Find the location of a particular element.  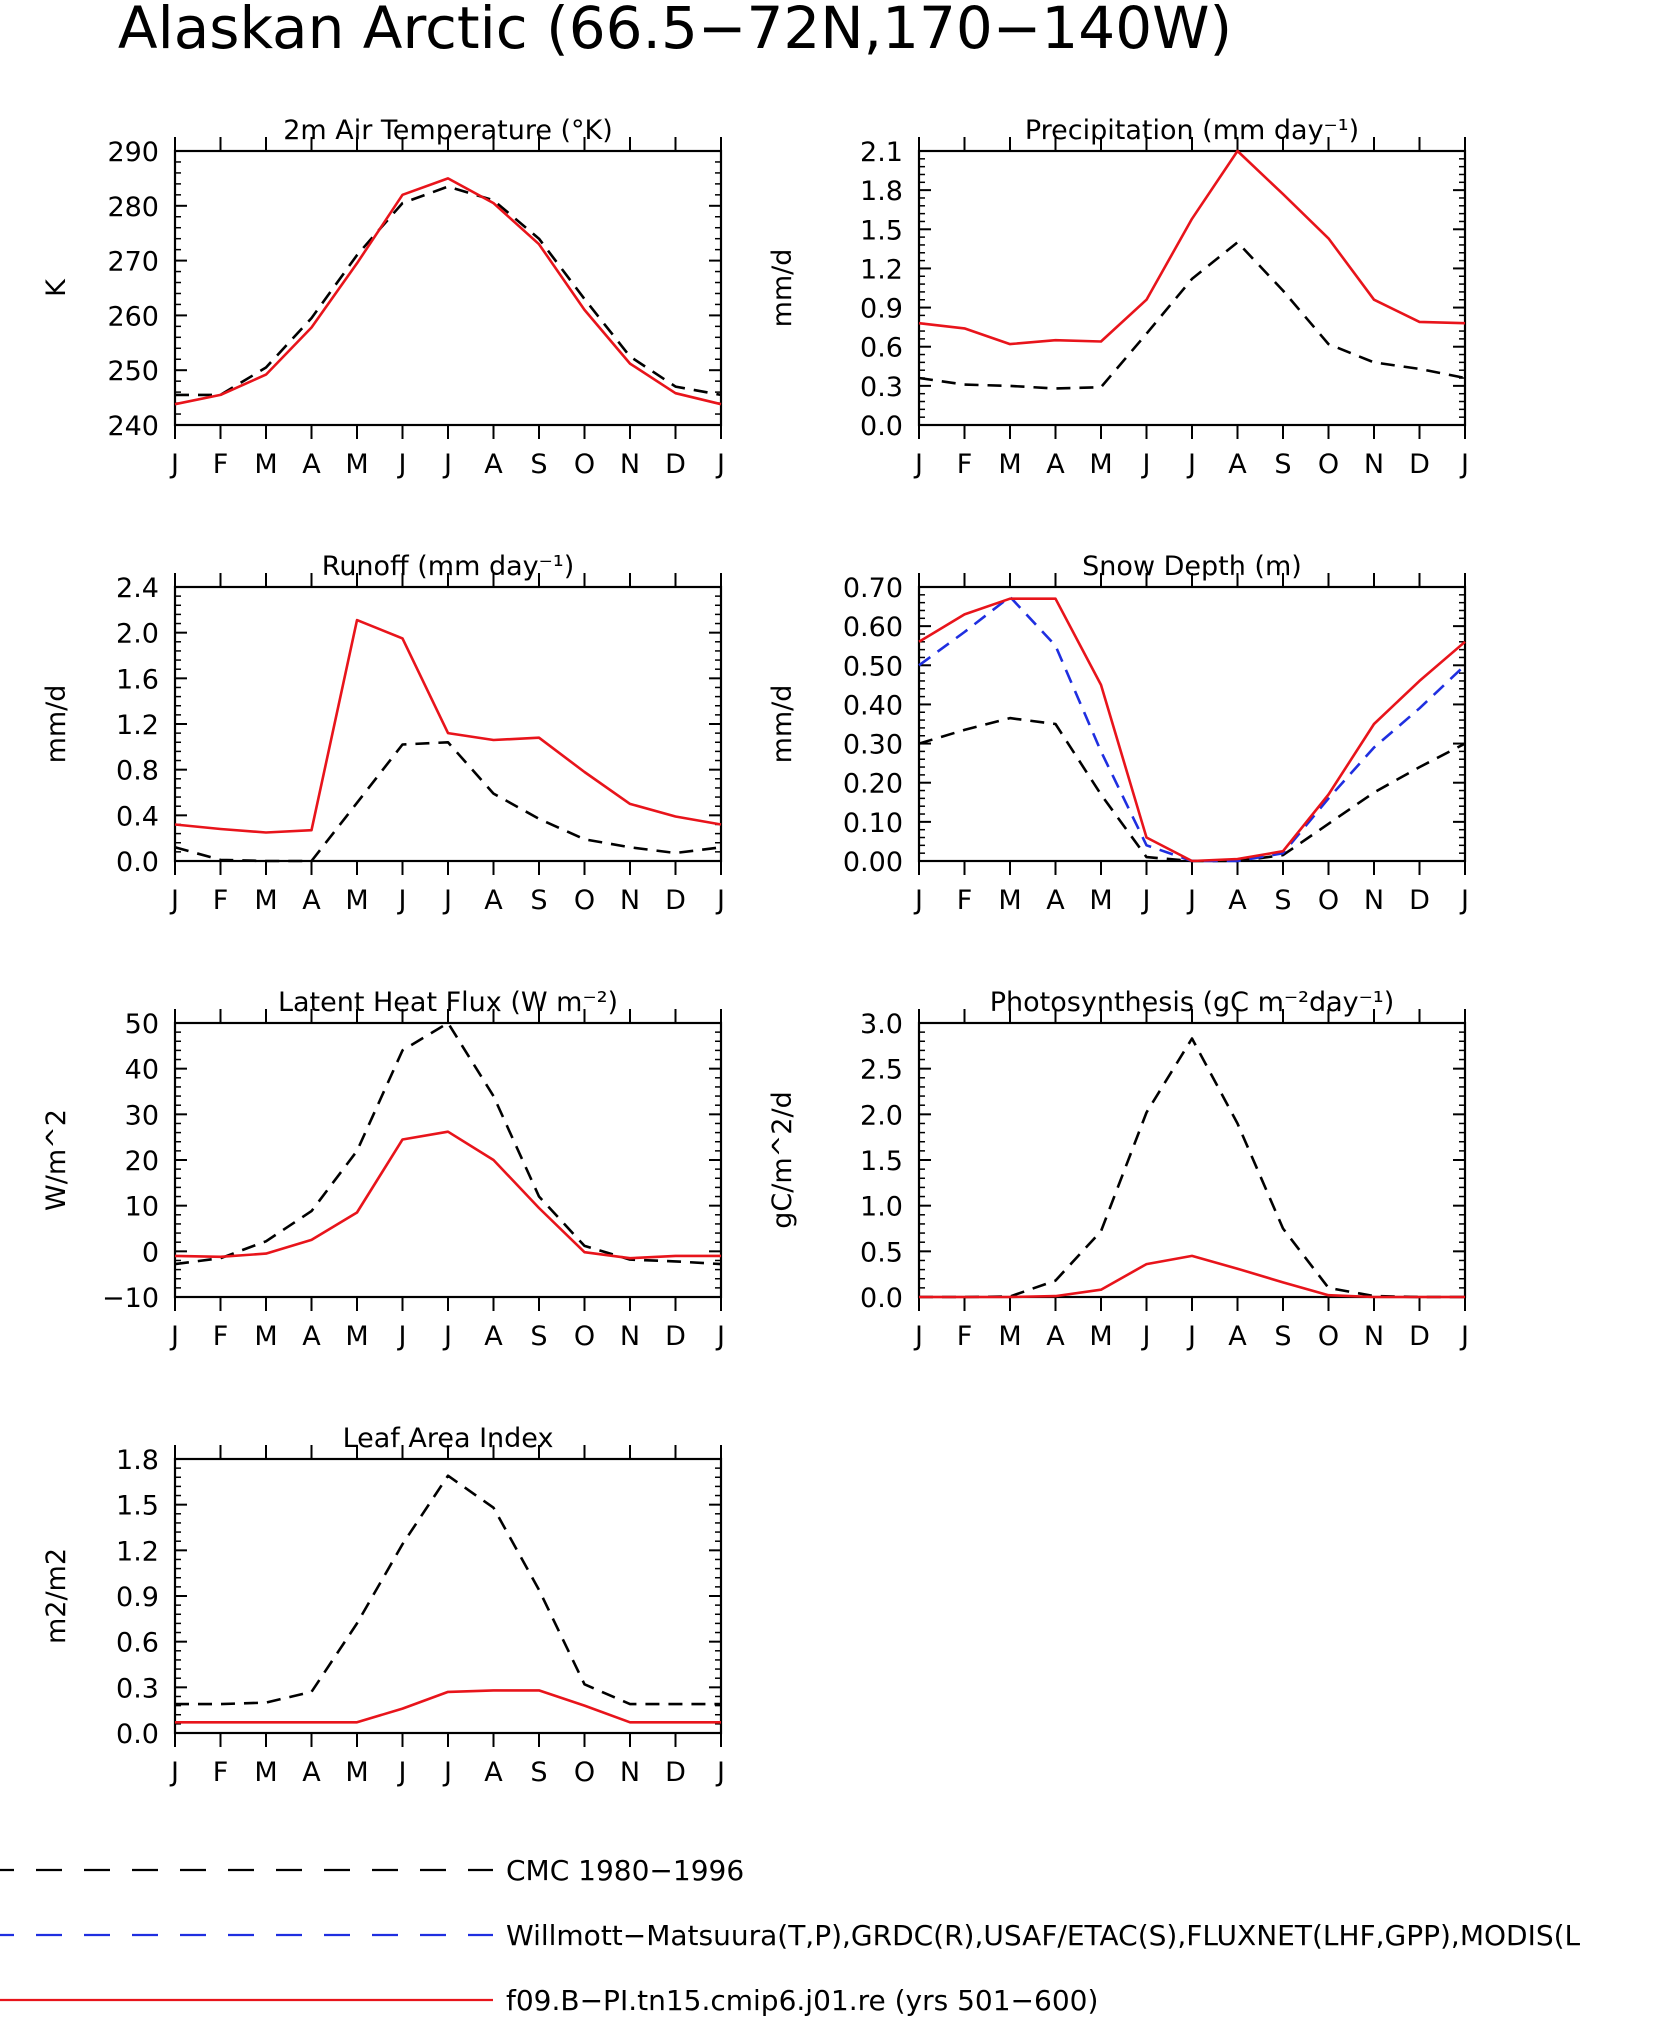

y-tick-label: 0.70 is located at coordinates (873, 588).